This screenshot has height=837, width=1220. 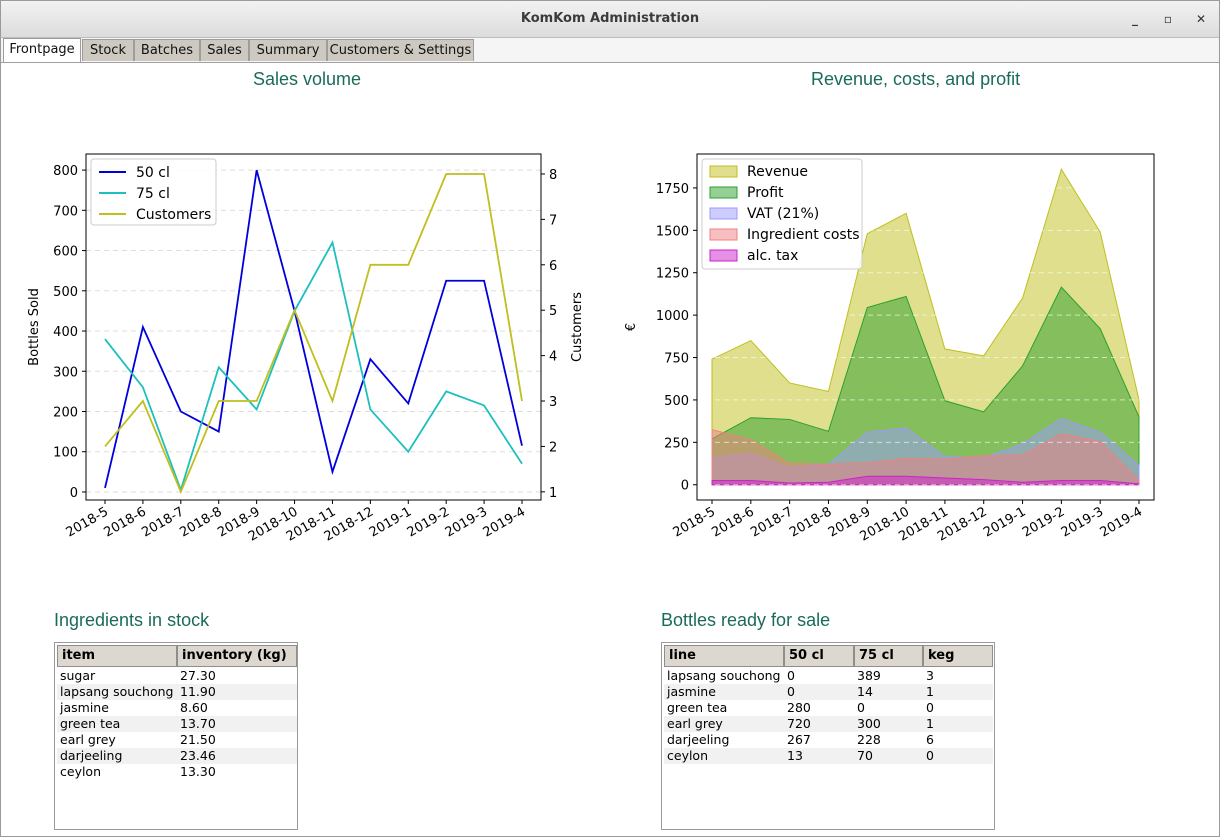 I want to click on table-row: jasmine 8.60, so click(x=177, y=708).